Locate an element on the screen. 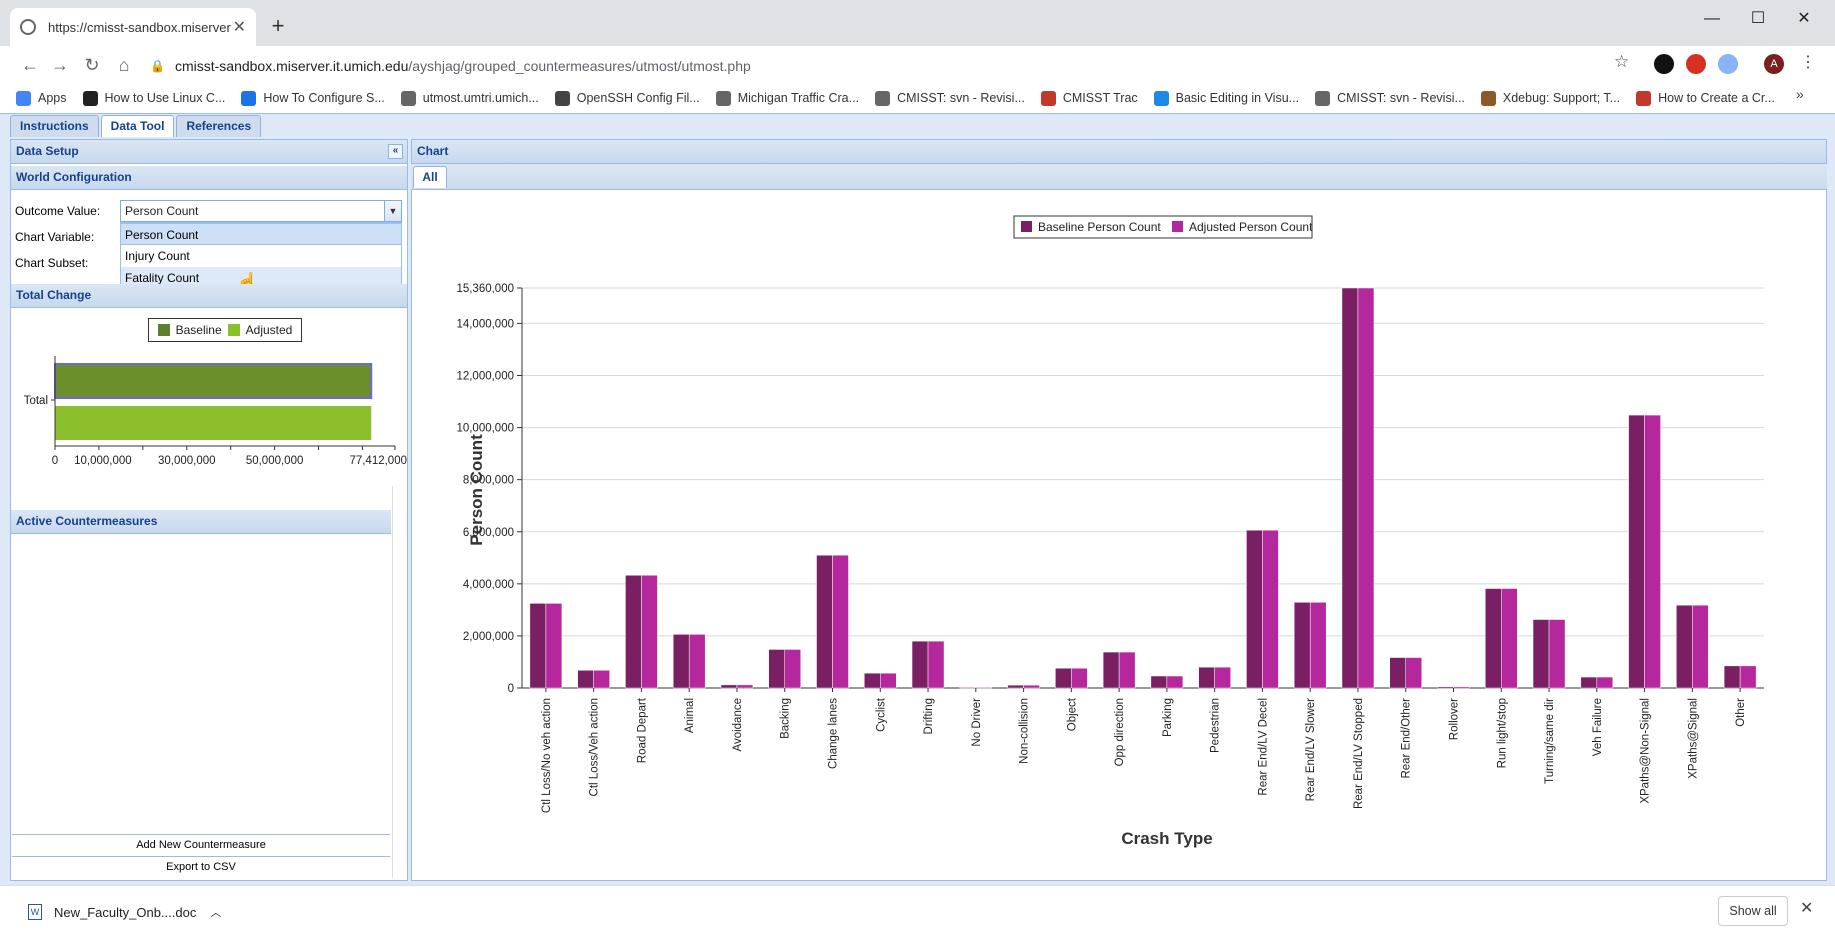  star-icon: ☆ is located at coordinates (1622, 61).